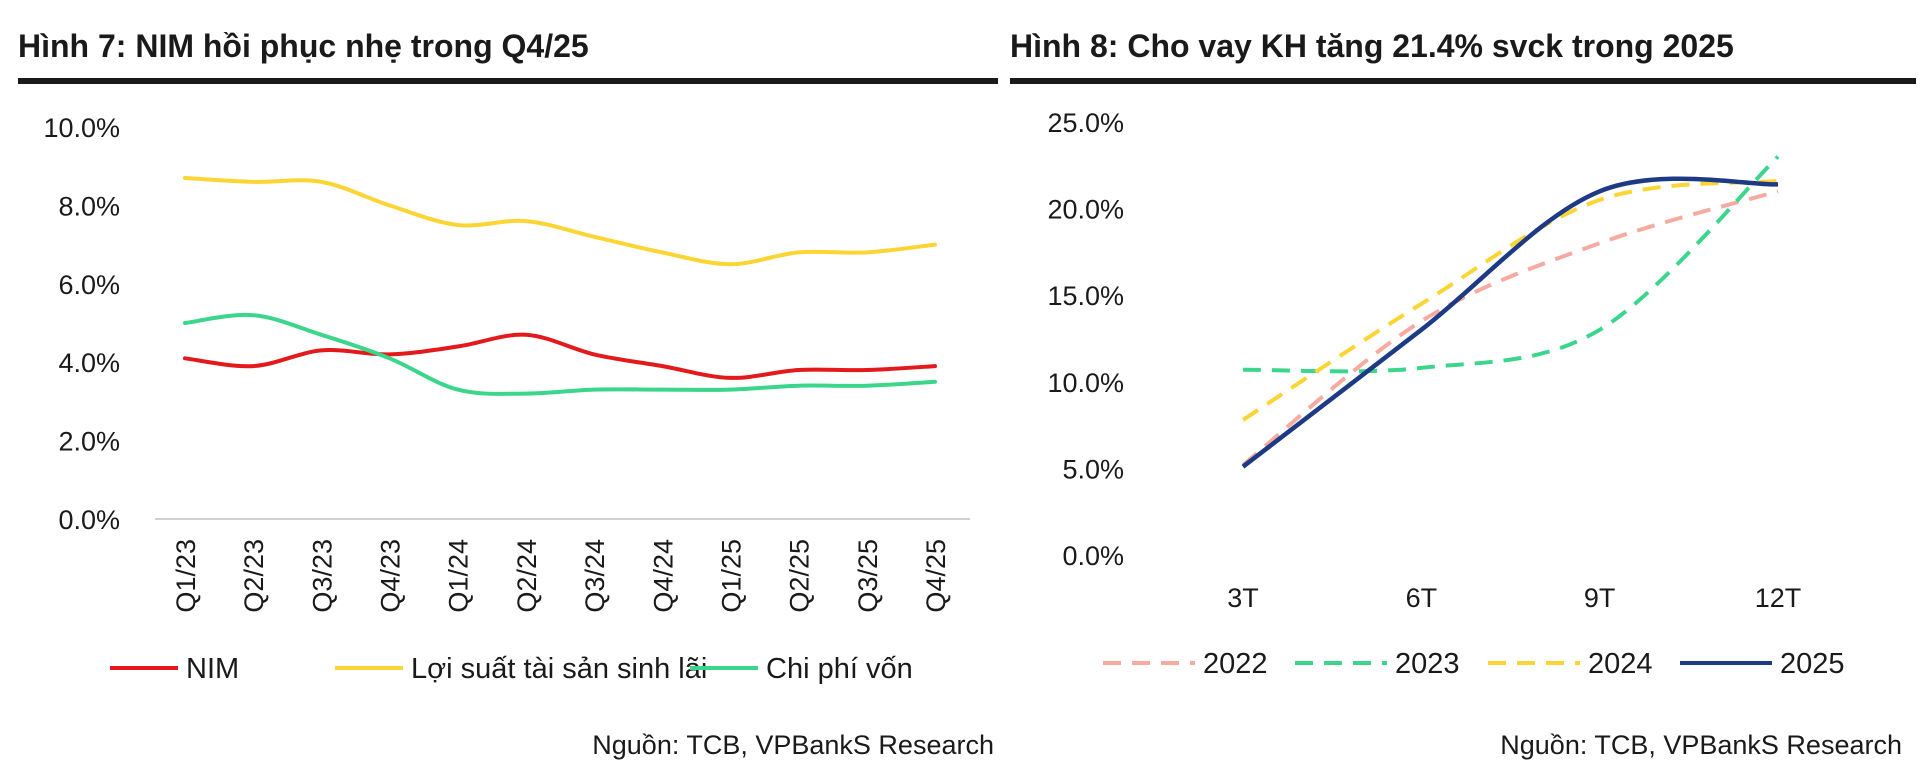 Image resolution: width=1920 pixels, height=770 pixels. Describe the element at coordinates (1235, 664) in the screenshot. I see `legend-label: 2022` at that location.